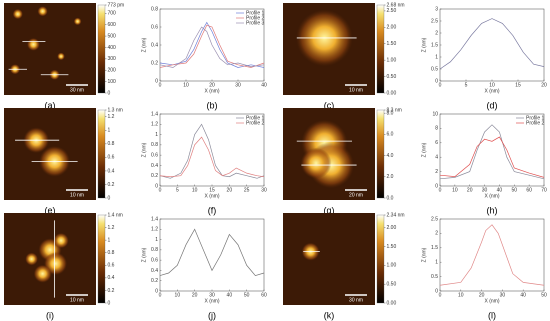 The height and width of the screenshot is (321, 550). Describe the element at coordinates (394, 110) in the screenshot. I see `colorbar-tick-label: 8.3 nm` at that location.